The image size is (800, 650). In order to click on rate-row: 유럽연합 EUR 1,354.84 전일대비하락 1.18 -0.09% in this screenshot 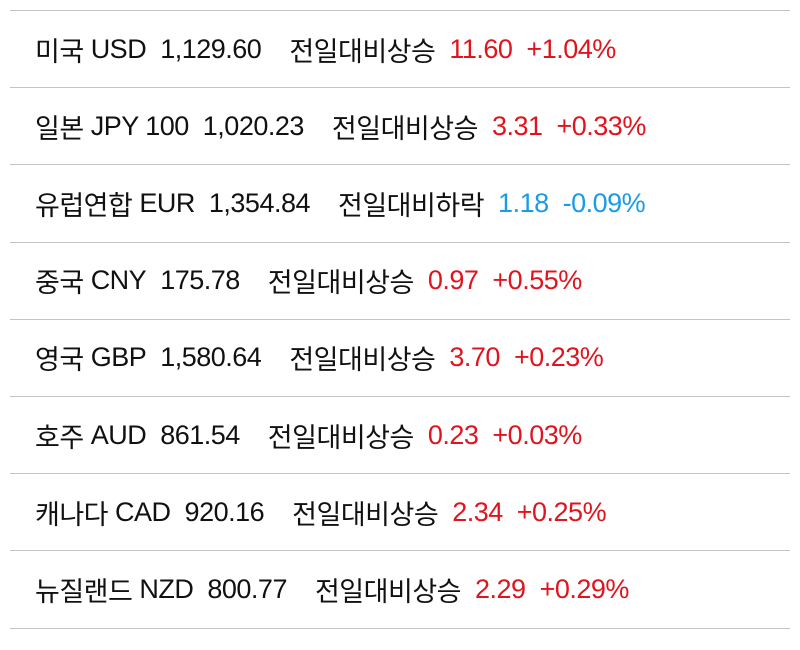, I will do `click(400, 204)`.